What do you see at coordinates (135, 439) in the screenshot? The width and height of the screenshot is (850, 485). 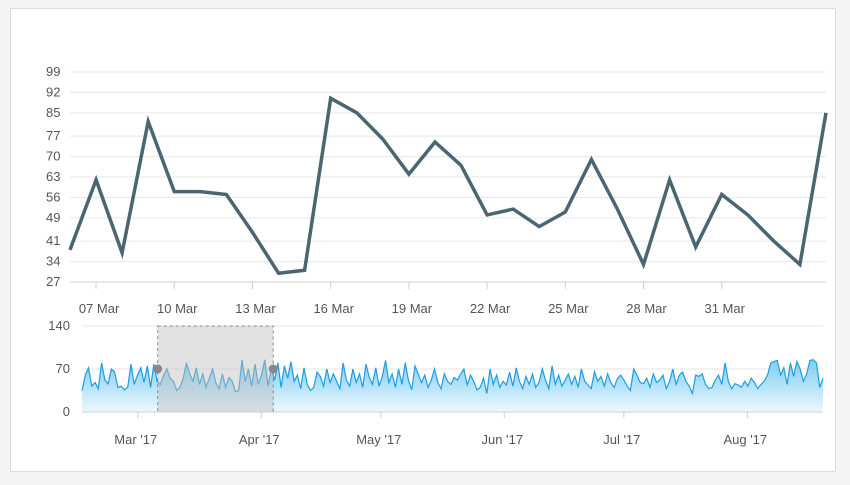 I see `navigator-x-tick-label: Mar '17` at bounding box center [135, 439].